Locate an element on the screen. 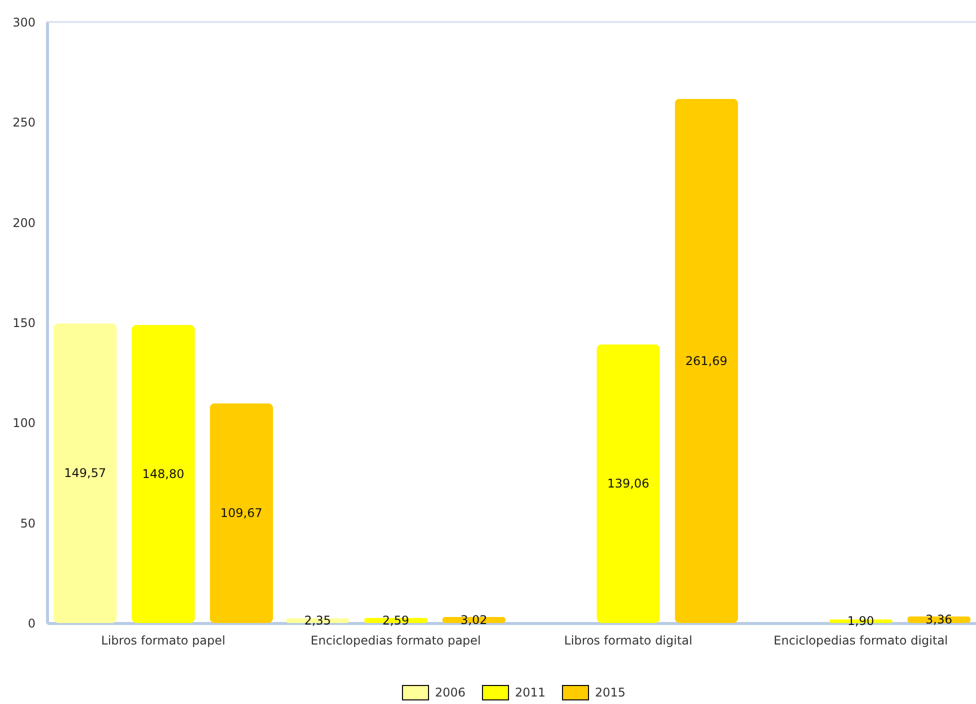 This screenshot has width=976, height=704. y-tick-label: 300 is located at coordinates (24, 23).